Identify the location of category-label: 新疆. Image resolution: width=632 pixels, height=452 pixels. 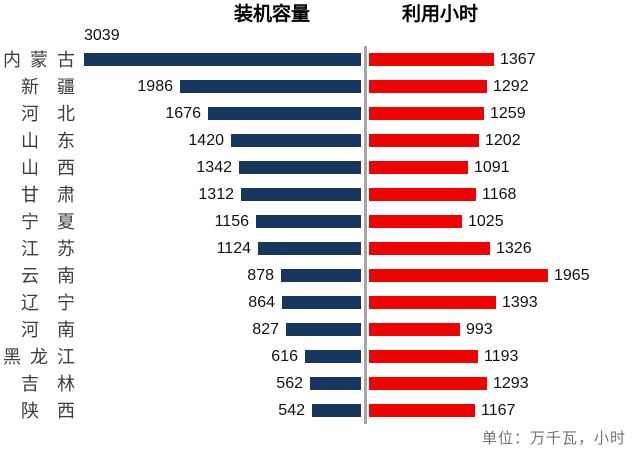
(39, 87).